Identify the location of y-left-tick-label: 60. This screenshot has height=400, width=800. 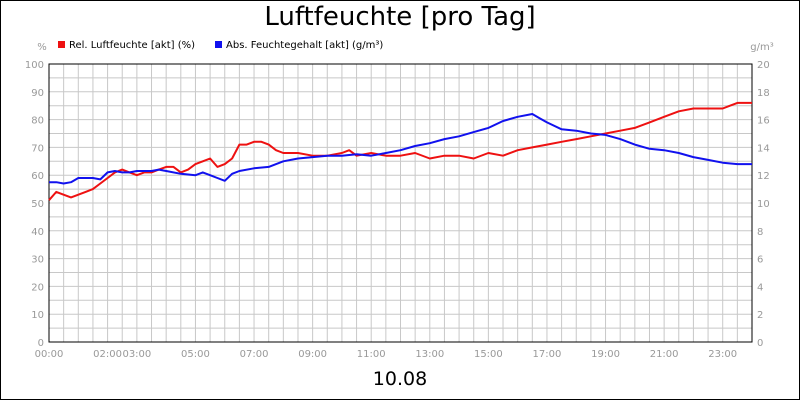
(37, 176).